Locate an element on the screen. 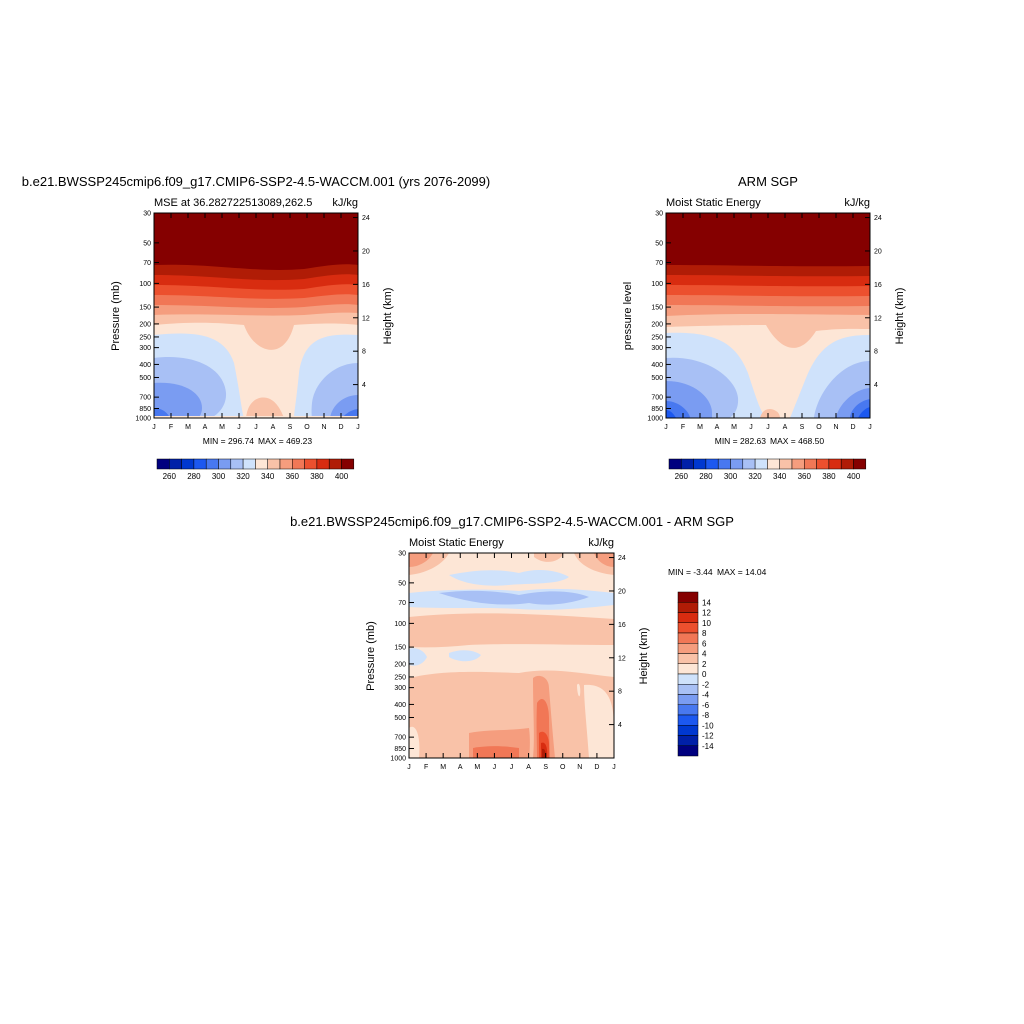  diff-x-tick-label: A is located at coordinates (460, 767).